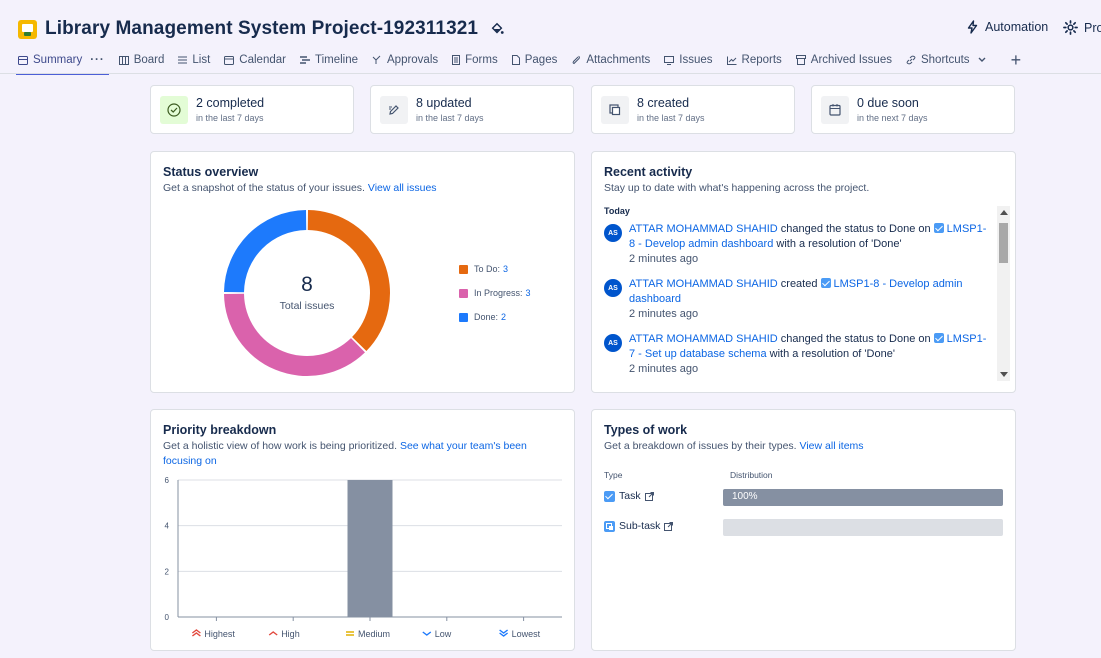 Image resolution: width=1101 pixels, height=658 pixels. What do you see at coordinates (497, 29) in the screenshot?
I see `paint-bucket-icon` at bounding box center [497, 29].